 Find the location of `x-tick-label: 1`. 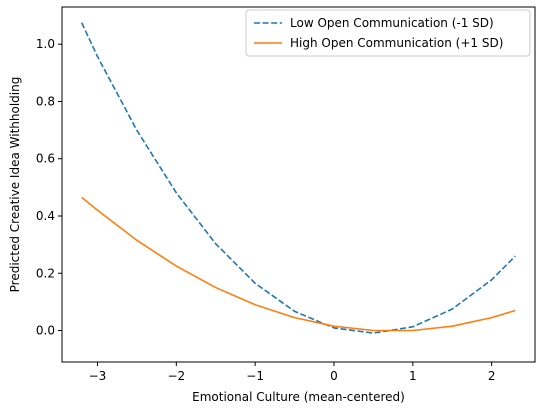

x-tick-label: 1 is located at coordinates (413, 376).